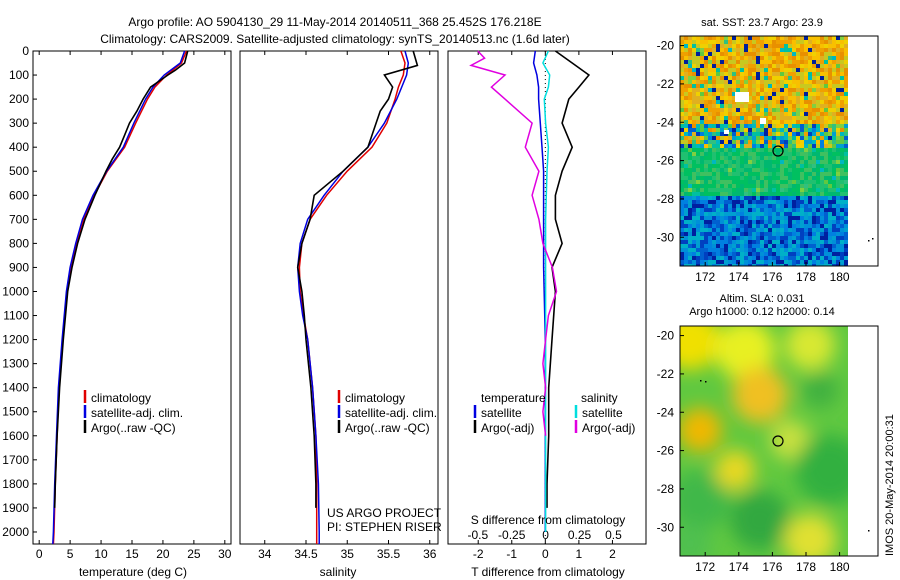 The image size is (900, 580). Describe the element at coordinates (265, 554) in the screenshot. I see `x-tick-label: 34` at that location.